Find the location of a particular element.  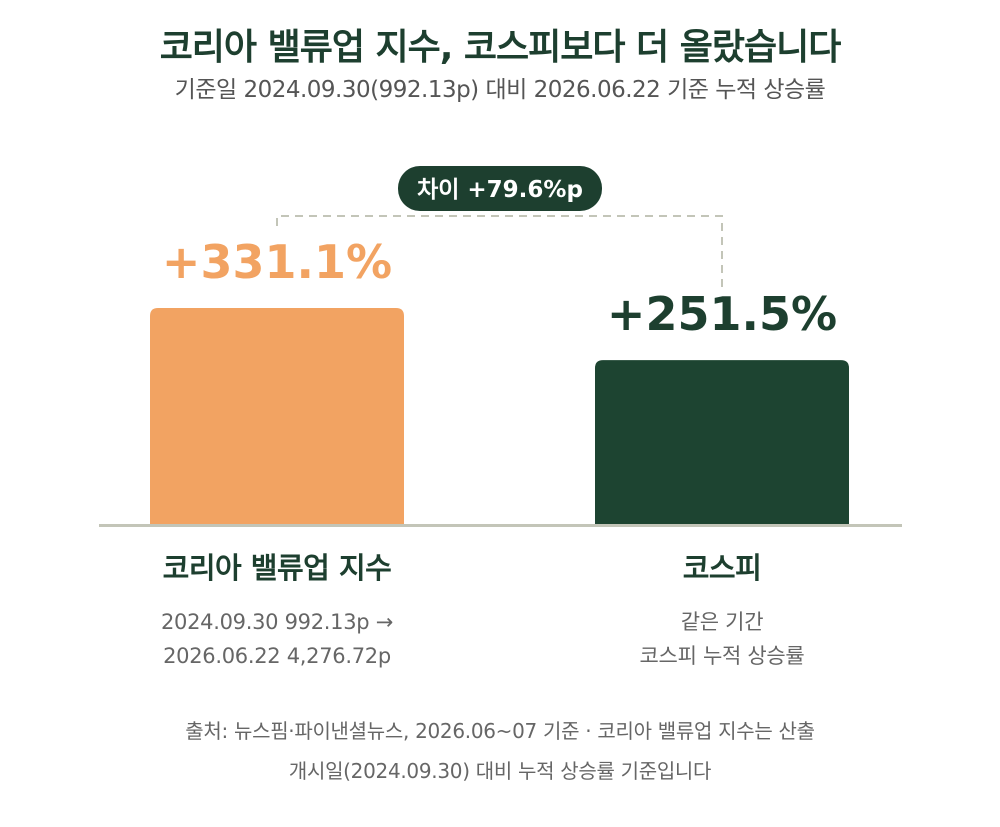

category-label-value-up: 코리아 밸류업 지수 is located at coordinates (277, 568).